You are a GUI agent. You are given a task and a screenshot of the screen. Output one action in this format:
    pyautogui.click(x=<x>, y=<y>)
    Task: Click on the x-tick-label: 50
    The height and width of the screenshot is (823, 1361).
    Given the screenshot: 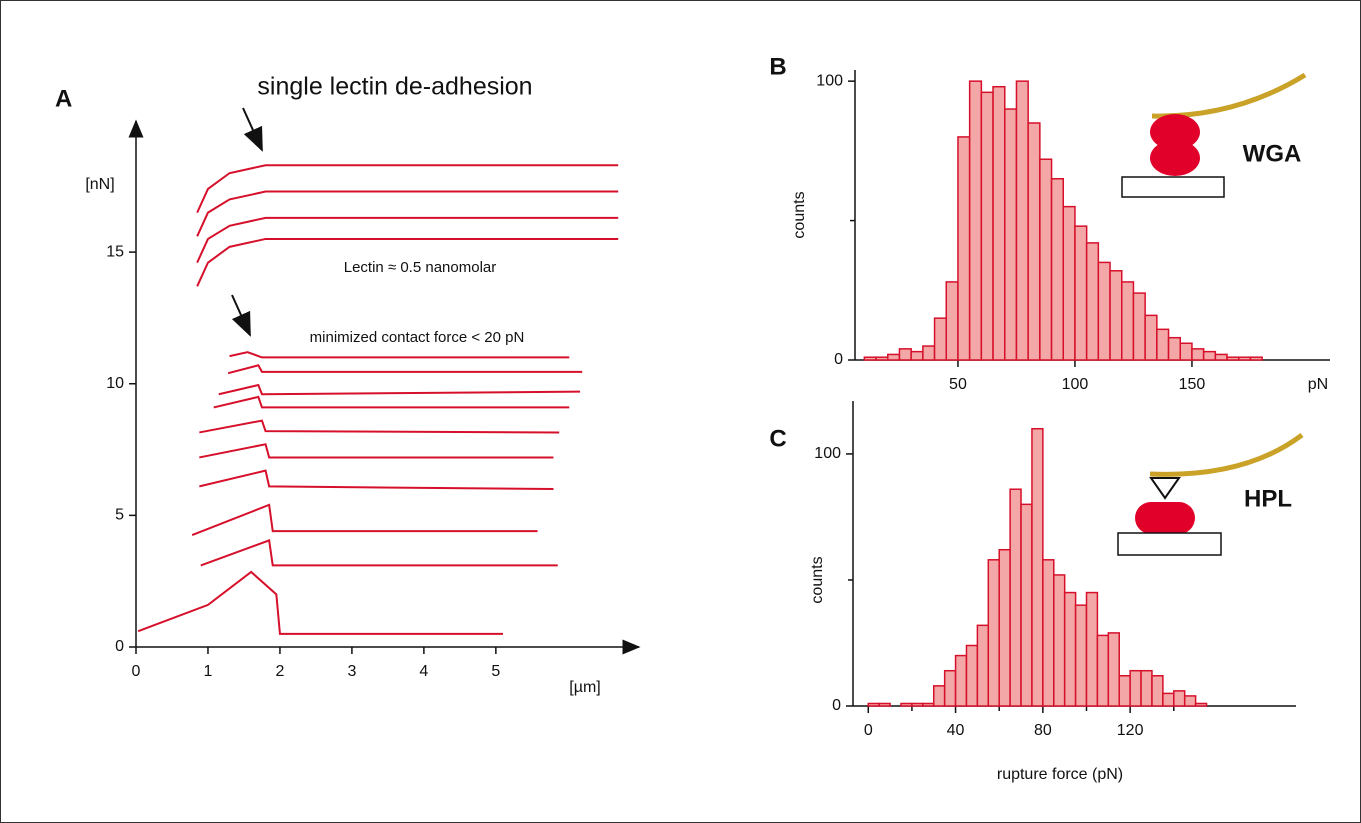 What is the action you would take?
    pyautogui.click(x=958, y=384)
    